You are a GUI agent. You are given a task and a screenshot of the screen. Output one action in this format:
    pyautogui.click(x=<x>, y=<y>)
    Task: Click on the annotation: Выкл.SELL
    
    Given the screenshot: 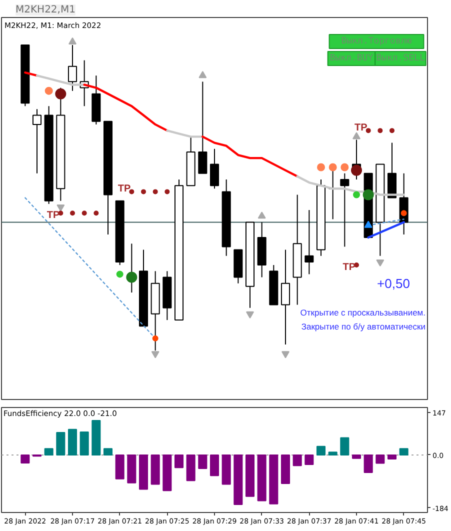 What is the action you would take?
    pyautogui.click(x=400, y=59)
    